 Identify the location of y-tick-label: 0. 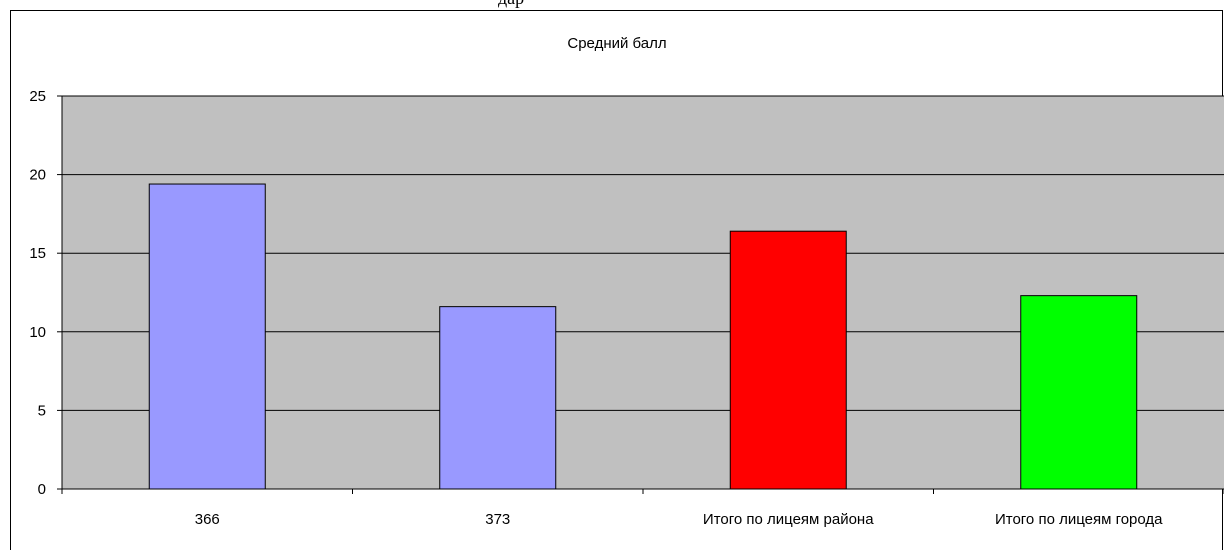
(42, 489).